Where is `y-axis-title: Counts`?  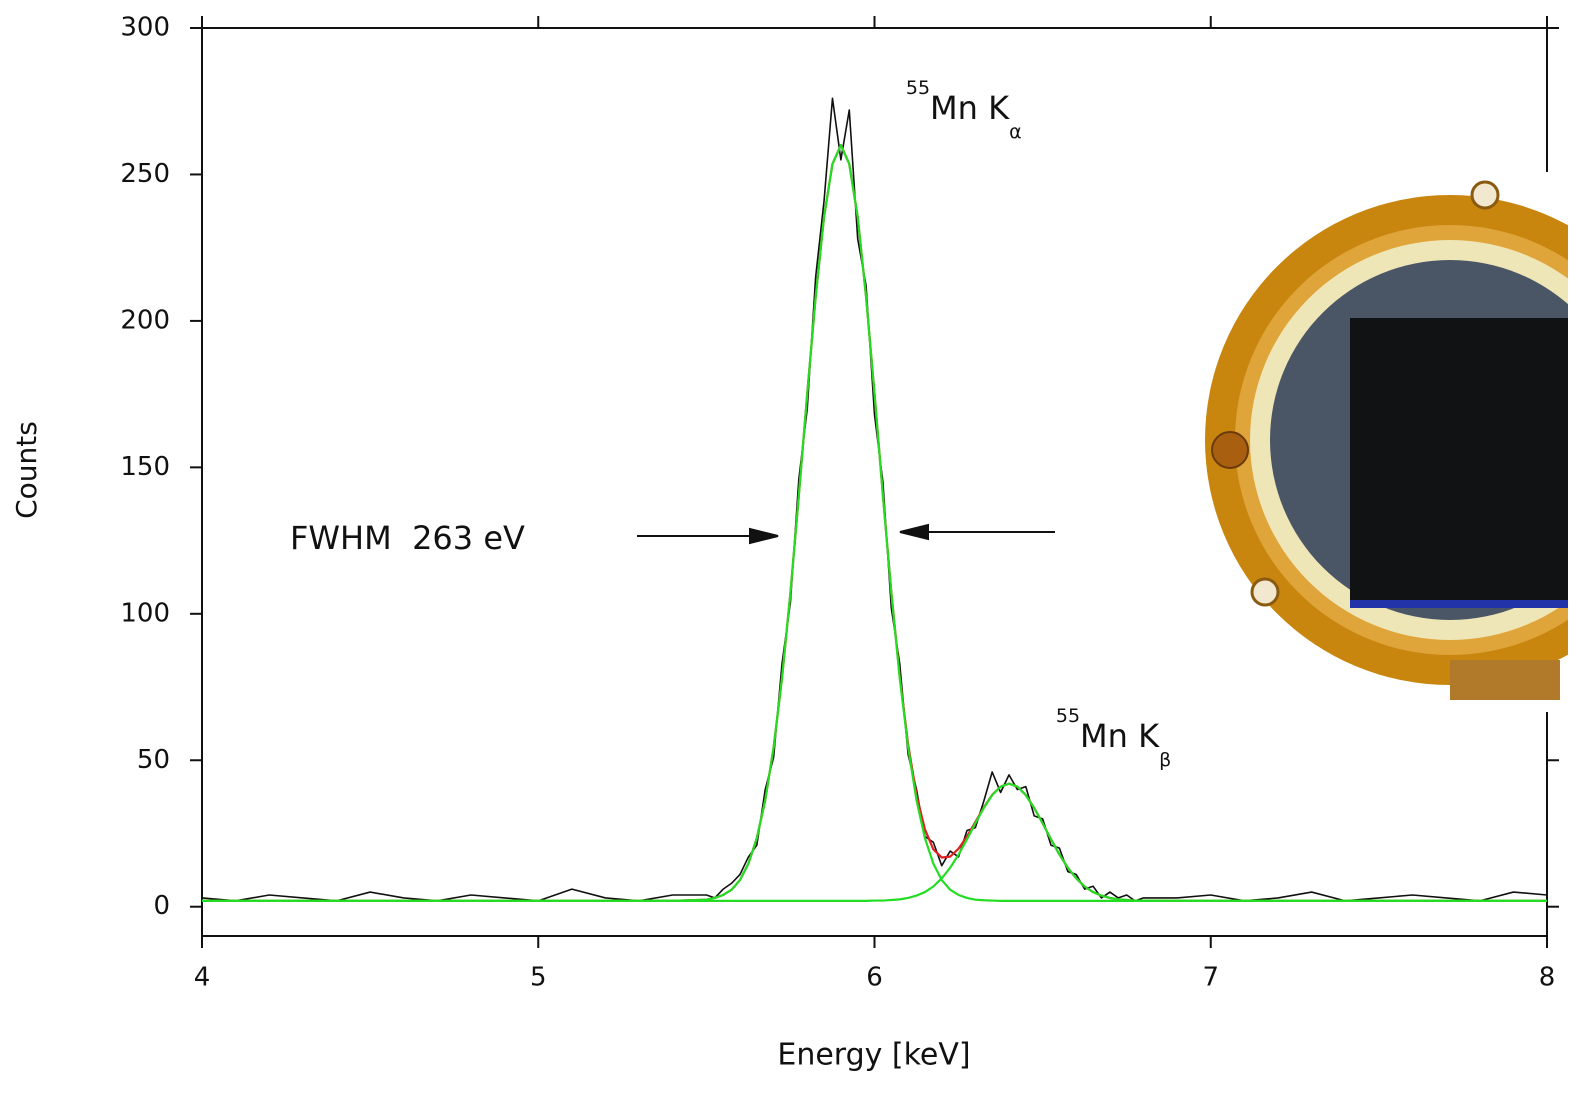
y-axis-title: Counts is located at coordinates (26, 470).